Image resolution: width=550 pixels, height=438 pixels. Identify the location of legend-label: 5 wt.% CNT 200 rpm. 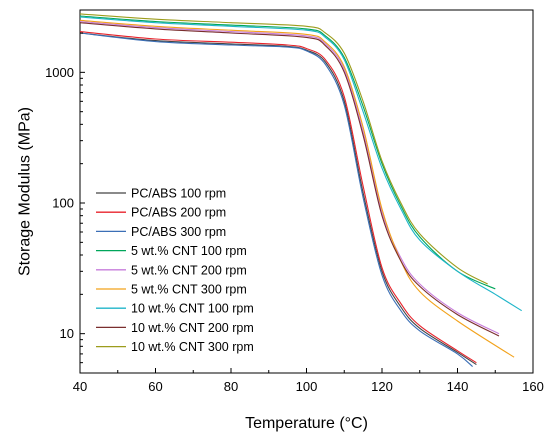
(189, 270).